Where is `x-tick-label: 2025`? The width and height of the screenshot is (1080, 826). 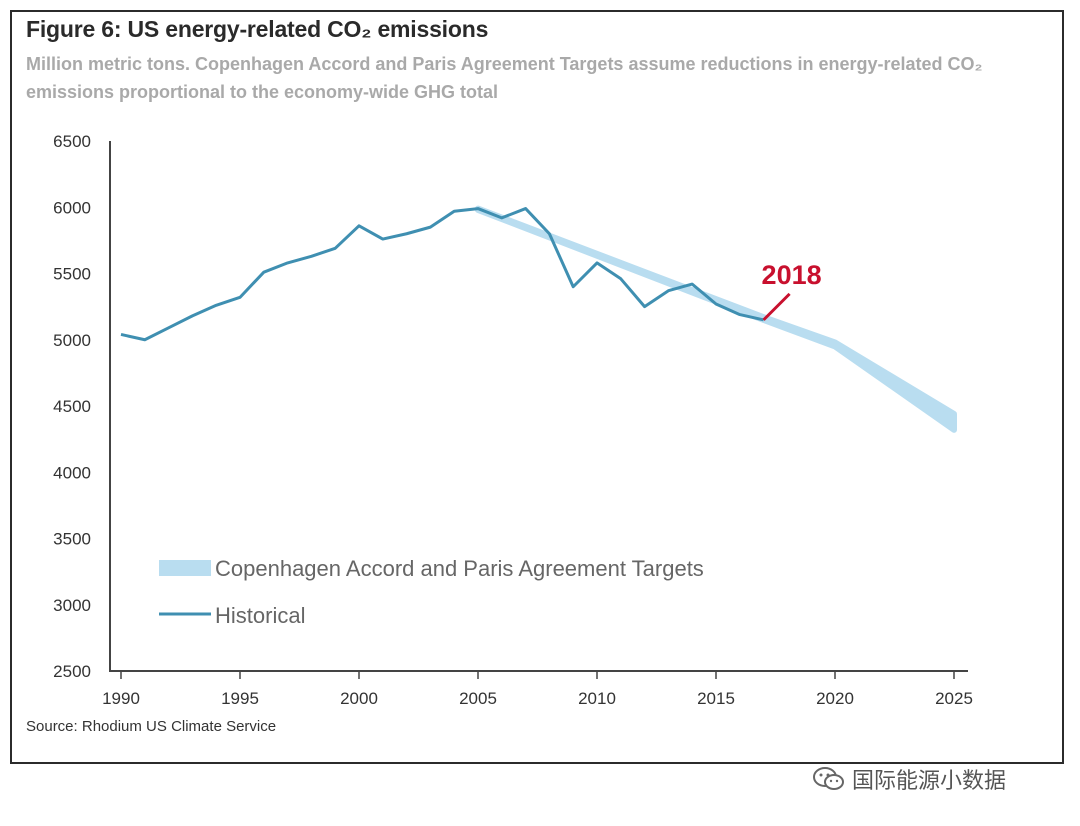 x-tick-label: 2025 is located at coordinates (954, 698).